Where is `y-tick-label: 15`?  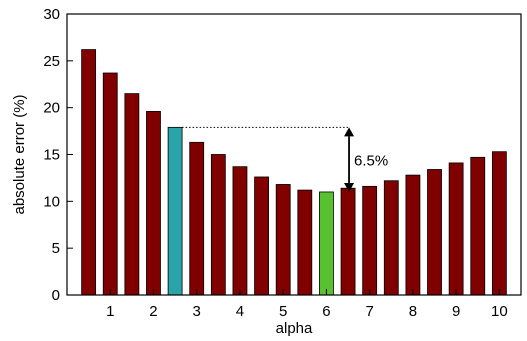
y-tick-label: 15 is located at coordinates (51, 155).